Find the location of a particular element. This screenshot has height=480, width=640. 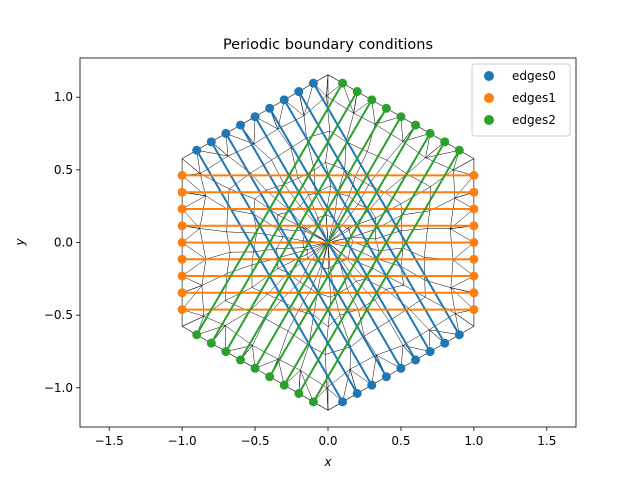

legend: edges0 edges1 edges2 is located at coordinates (521, 100).